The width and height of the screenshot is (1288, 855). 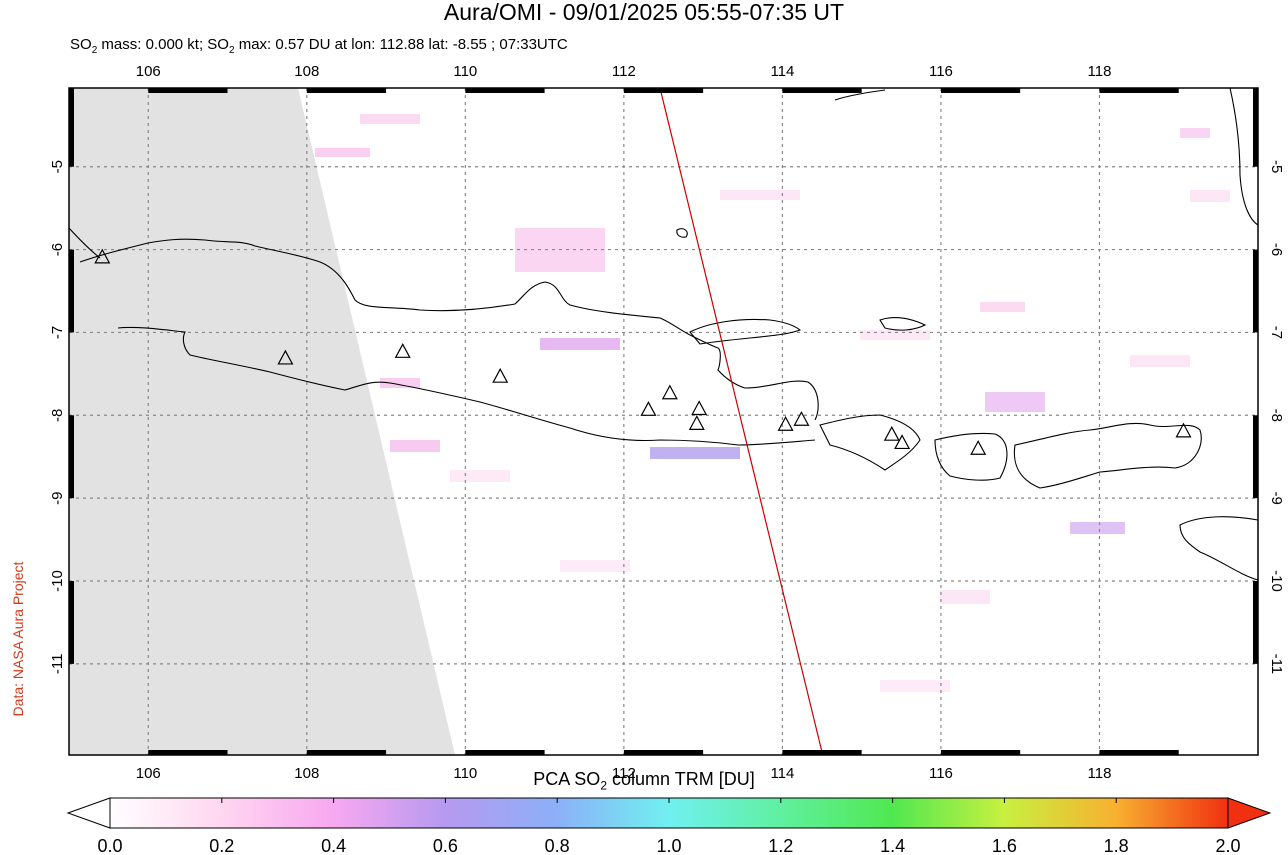 I want to click on colorbar-tick-9: 1.8, so click(x=1116, y=845).